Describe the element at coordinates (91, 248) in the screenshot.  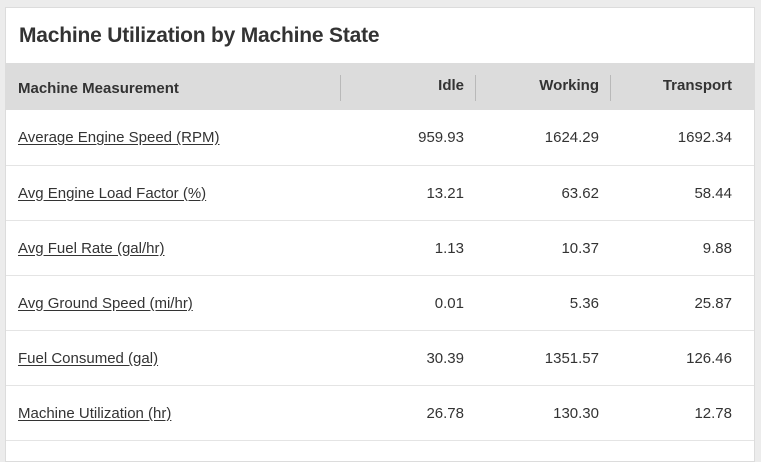
I see `measurement-link: Avg Fuel Rate (gal/hr)` at that location.